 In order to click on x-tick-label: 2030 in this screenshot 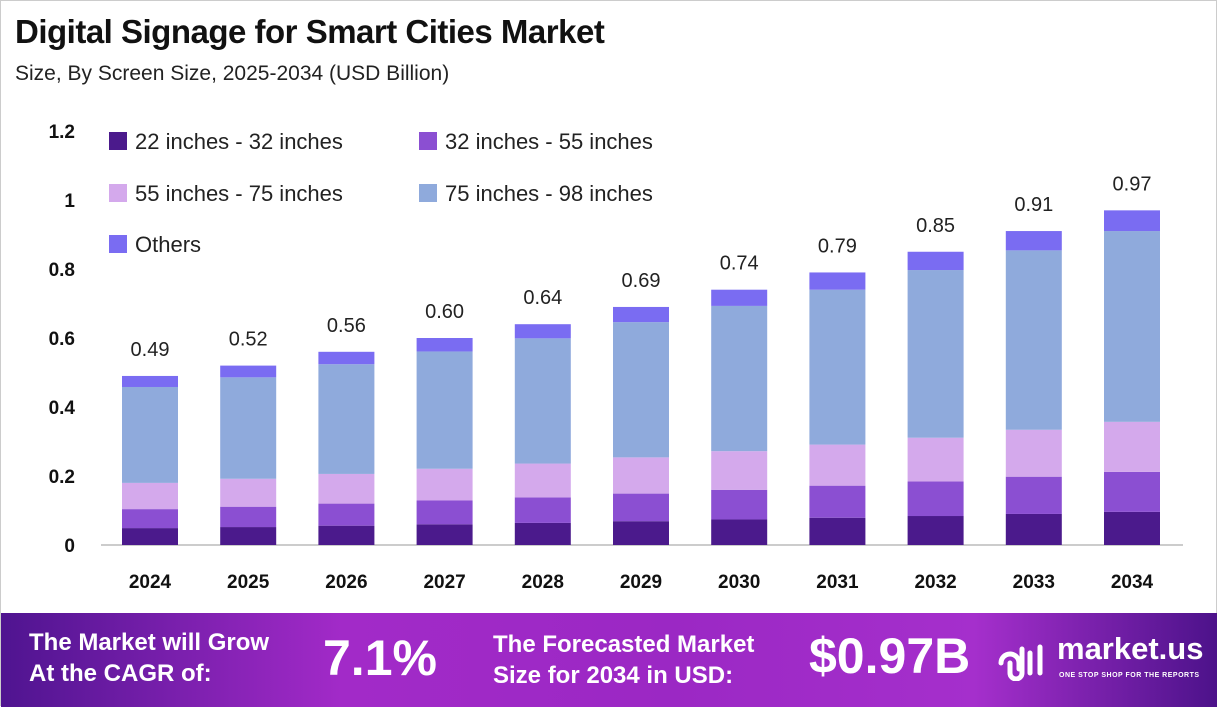, I will do `click(739, 582)`.